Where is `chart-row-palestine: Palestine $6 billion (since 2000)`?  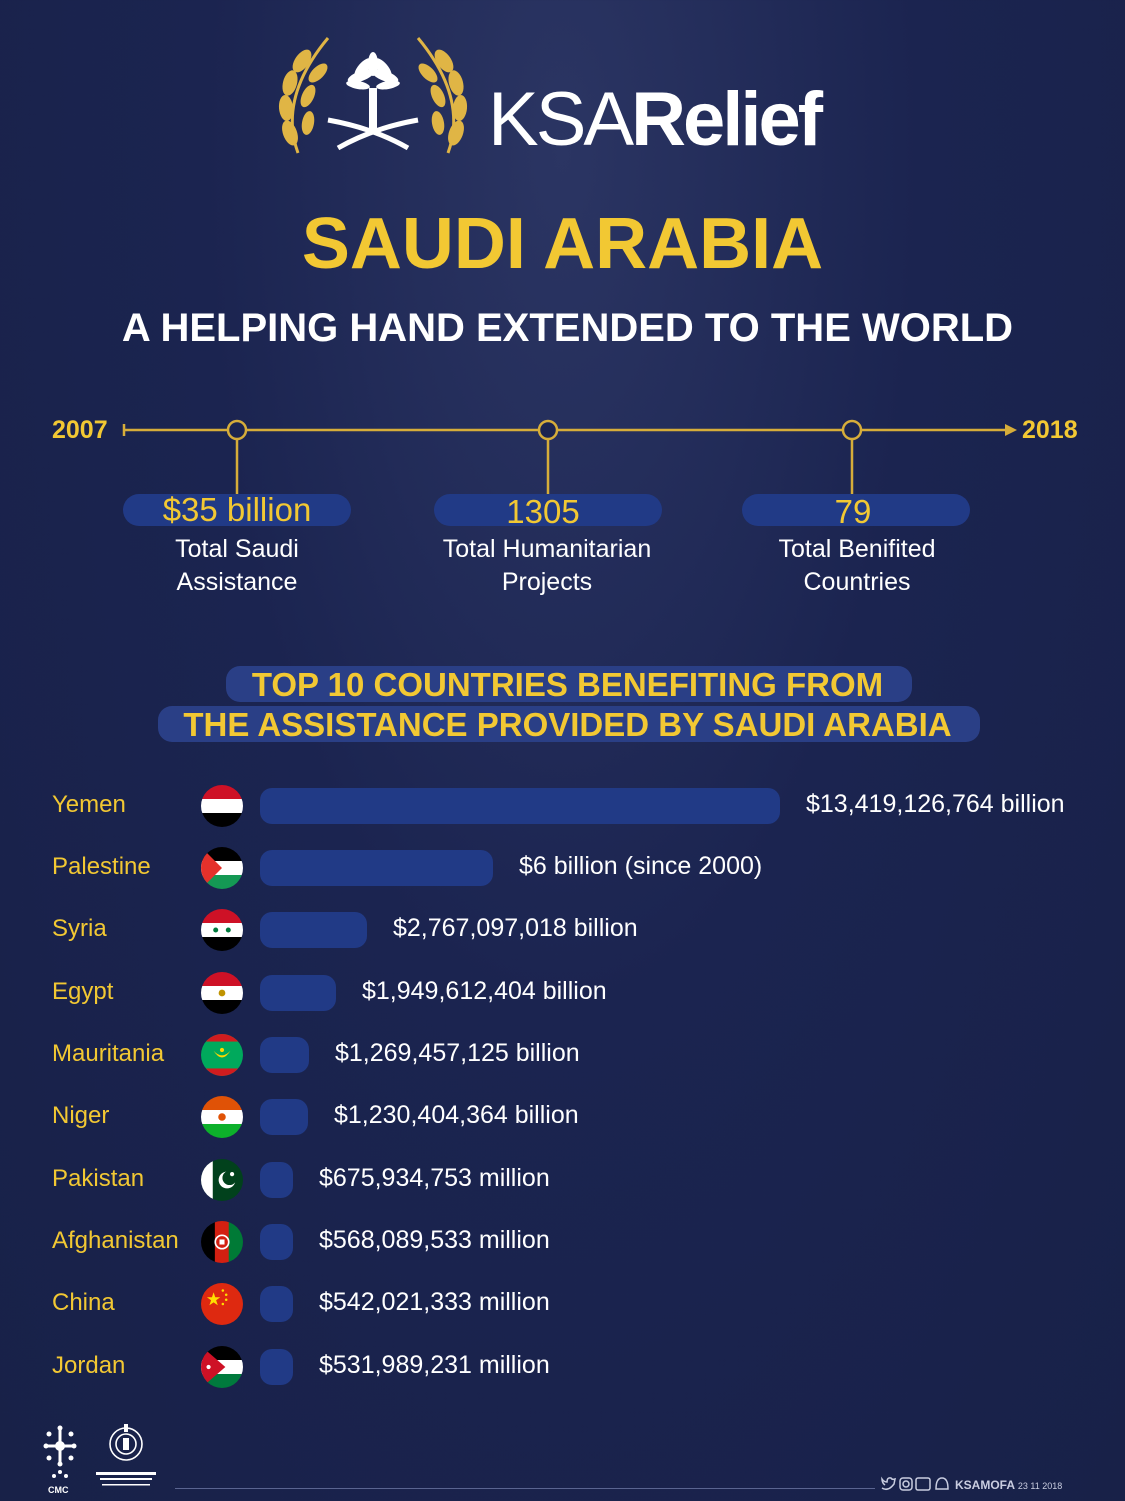
chart-row-palestine: Palestine $6 billion (since 2000) is located at coordinates (562, 868).